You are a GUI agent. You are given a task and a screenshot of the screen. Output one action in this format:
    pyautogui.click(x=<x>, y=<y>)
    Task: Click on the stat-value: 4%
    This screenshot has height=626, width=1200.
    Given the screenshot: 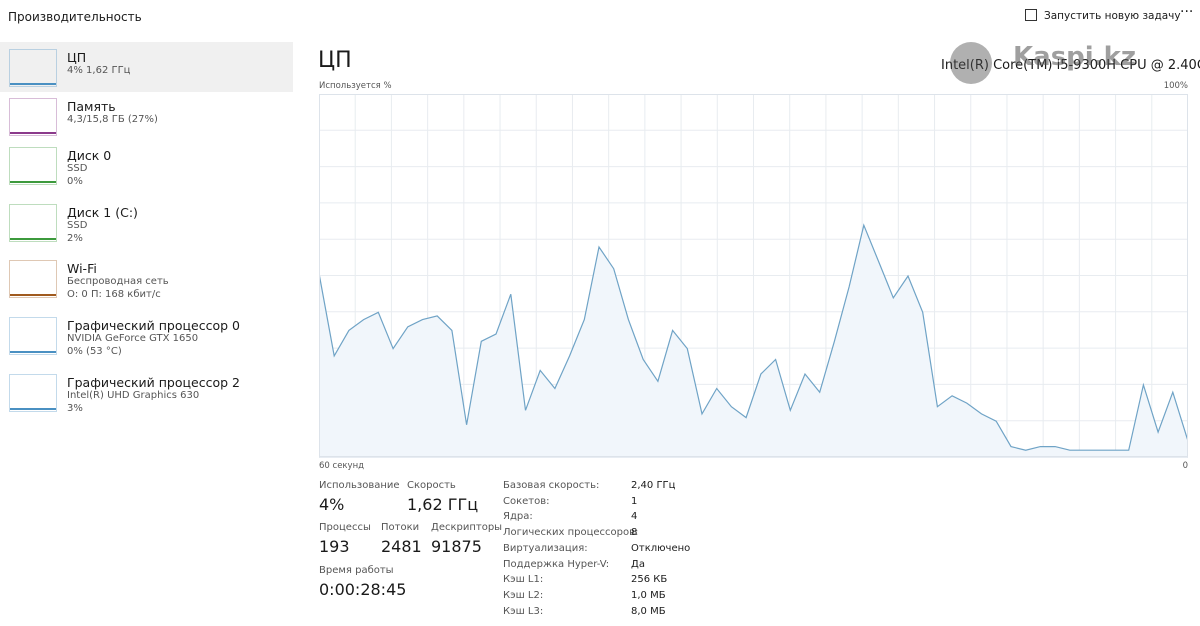 What is the action you would take?
    pyautogui.click(x=332, y=504)
    